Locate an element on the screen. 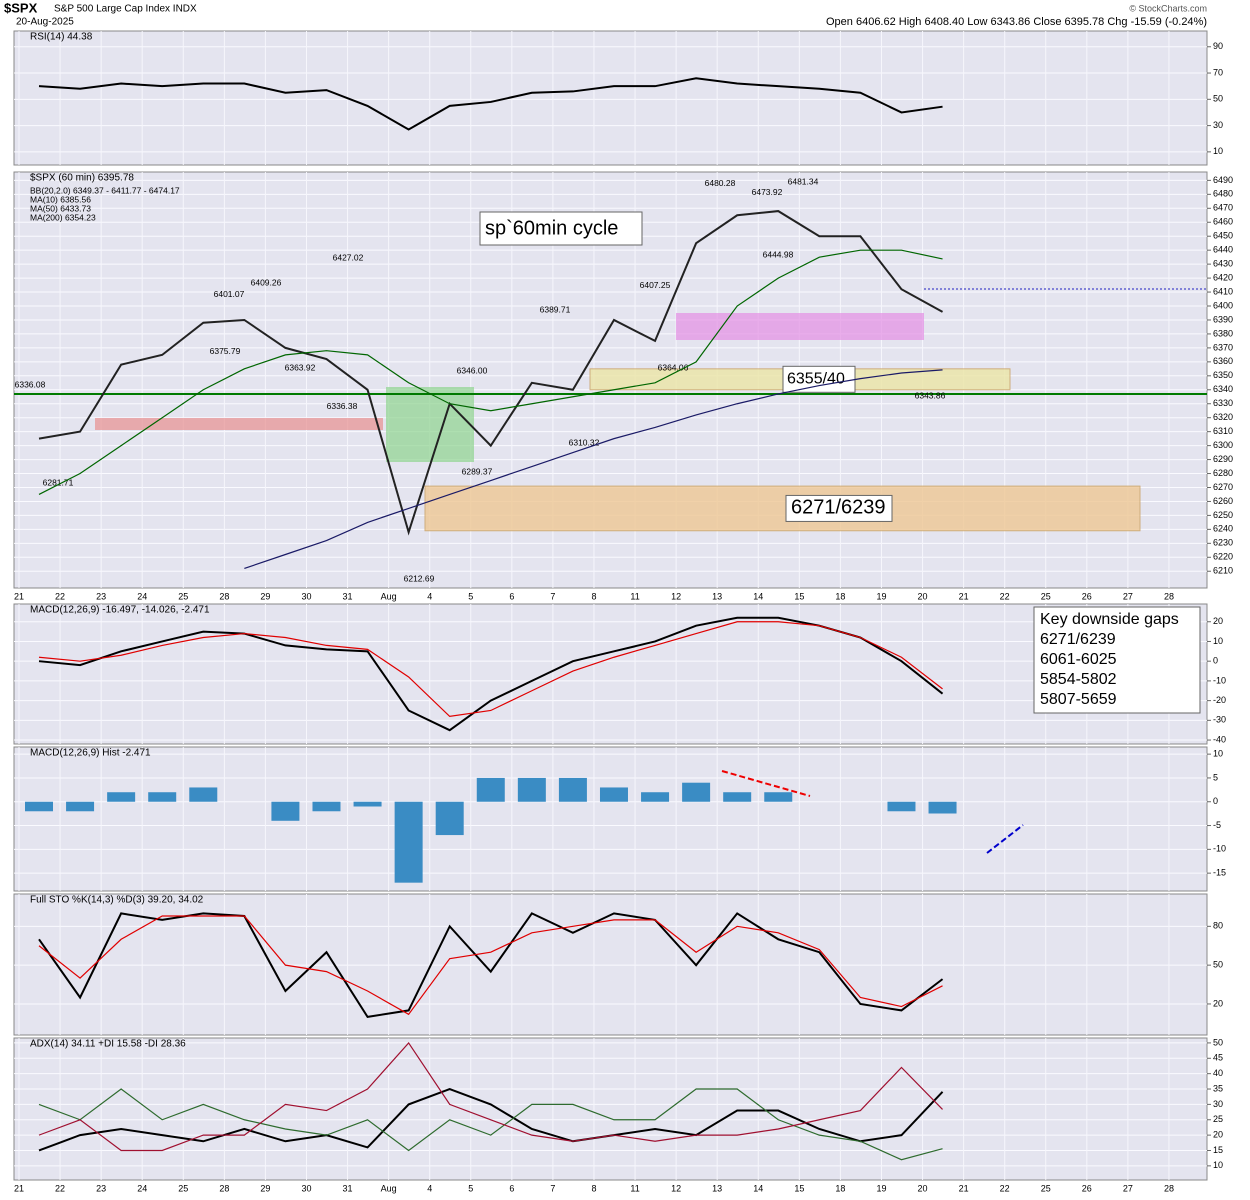  x-tick-label: 6 is located at coordinates (511, 1188).